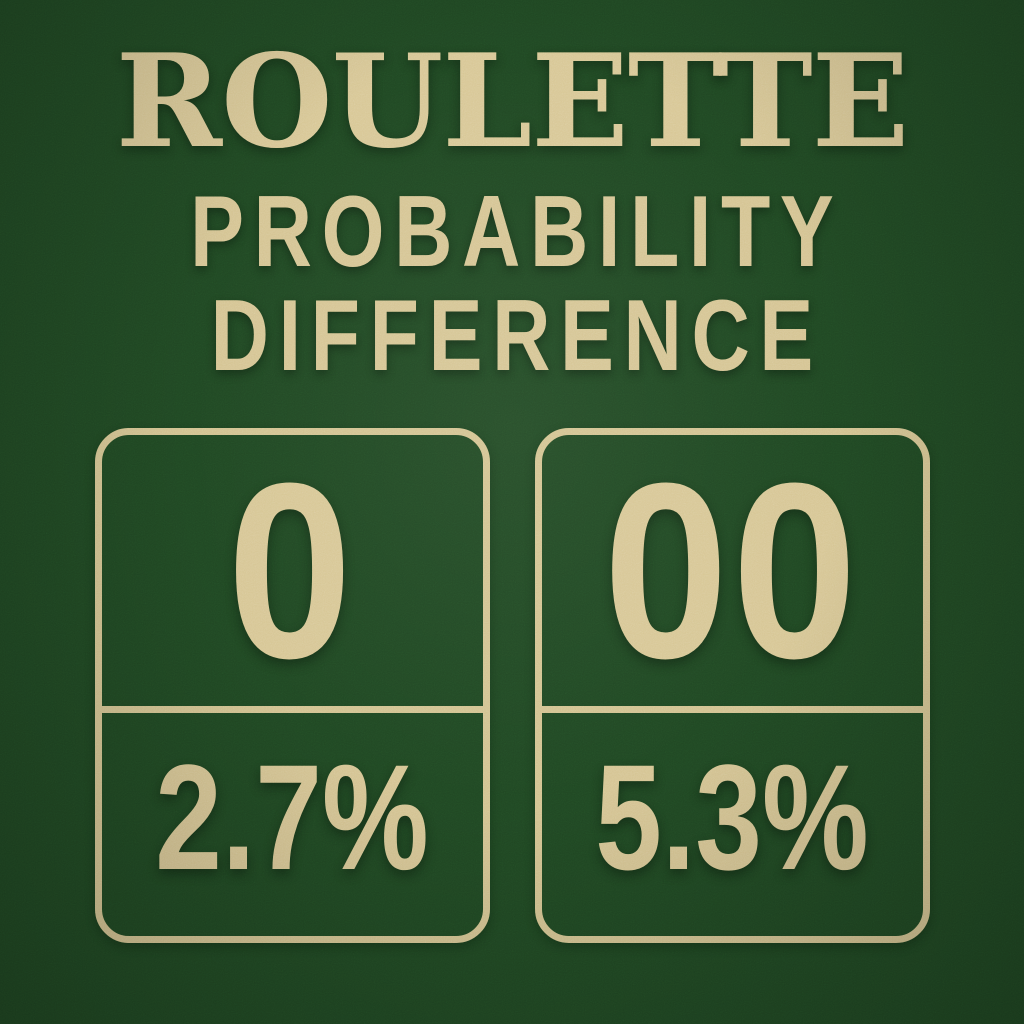 Image resolution: width=1024 pixels, height=1024 pixels. I want to click on stat-card-probability-section: 5.3%, so click(732, 824).